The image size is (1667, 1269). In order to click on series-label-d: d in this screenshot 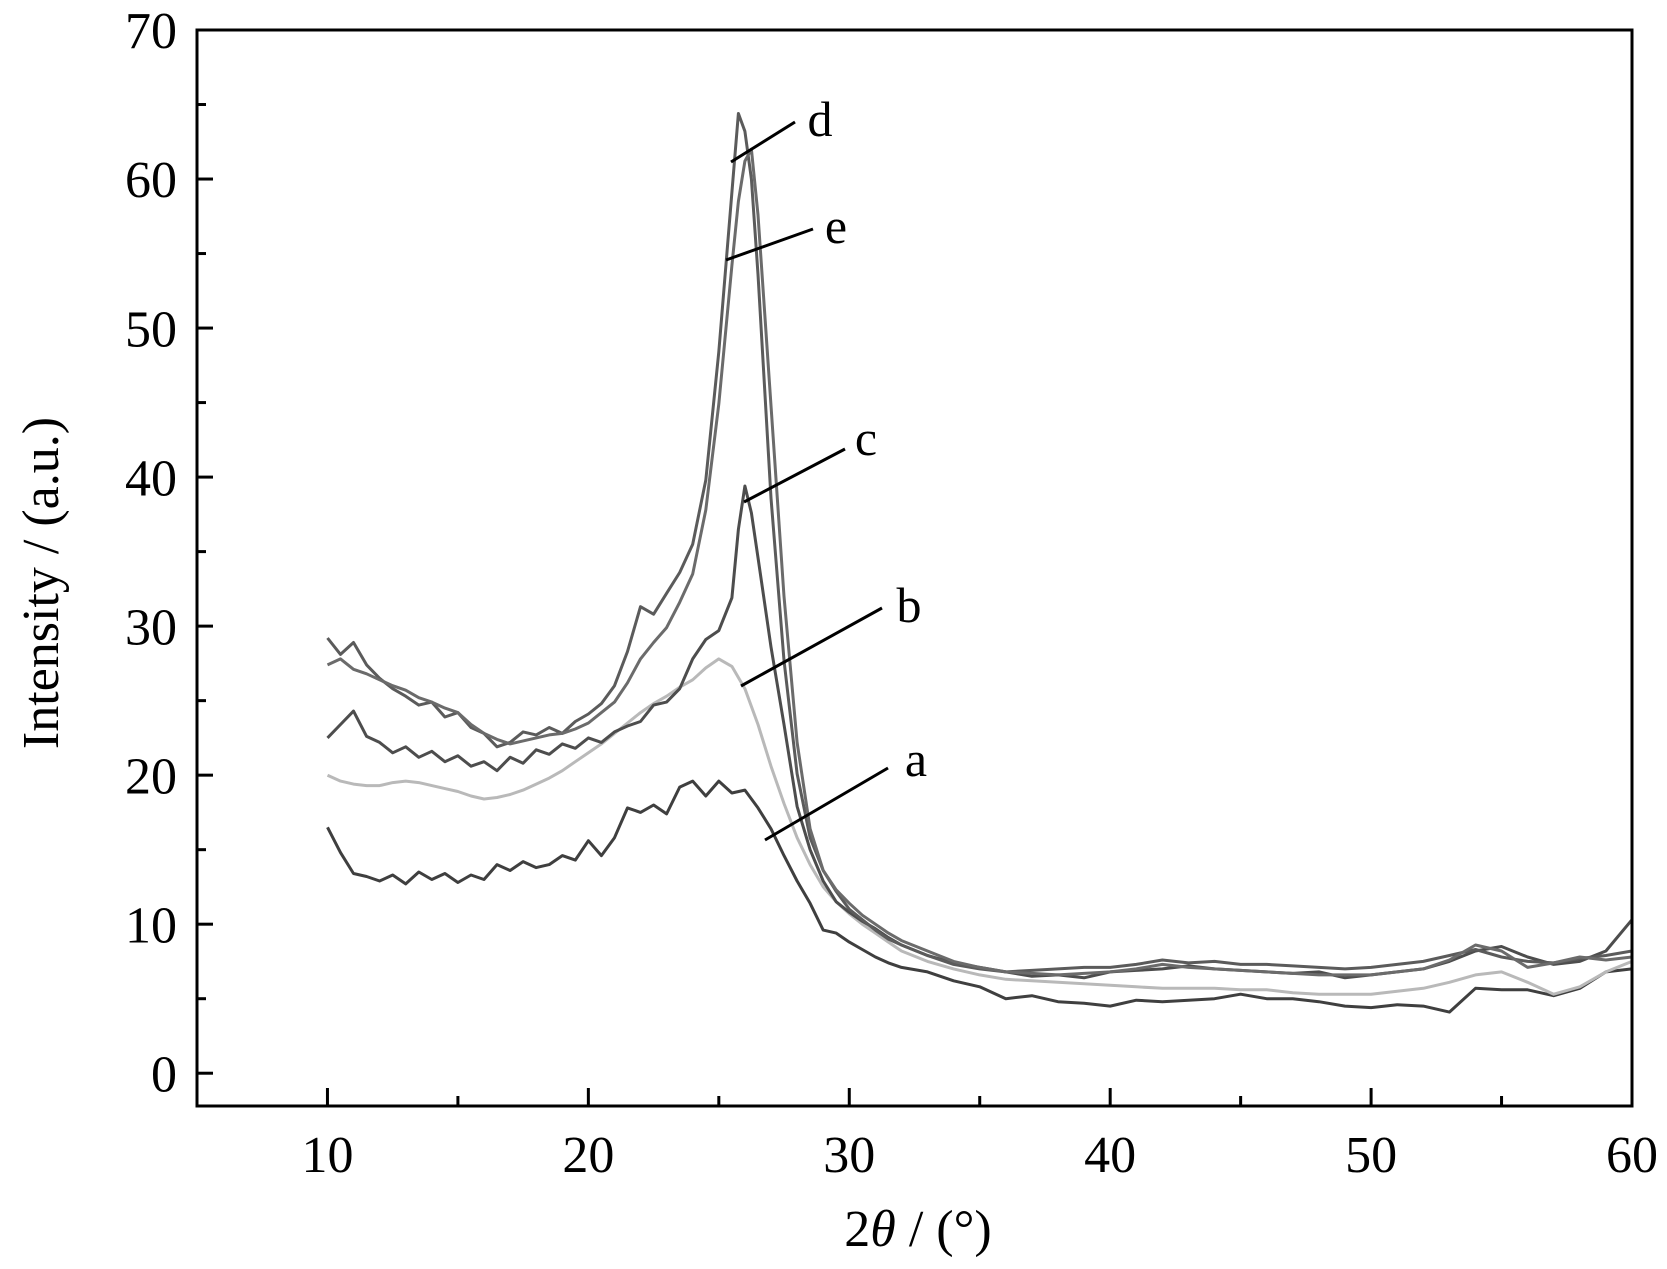, I will do `click(820, 119)`.